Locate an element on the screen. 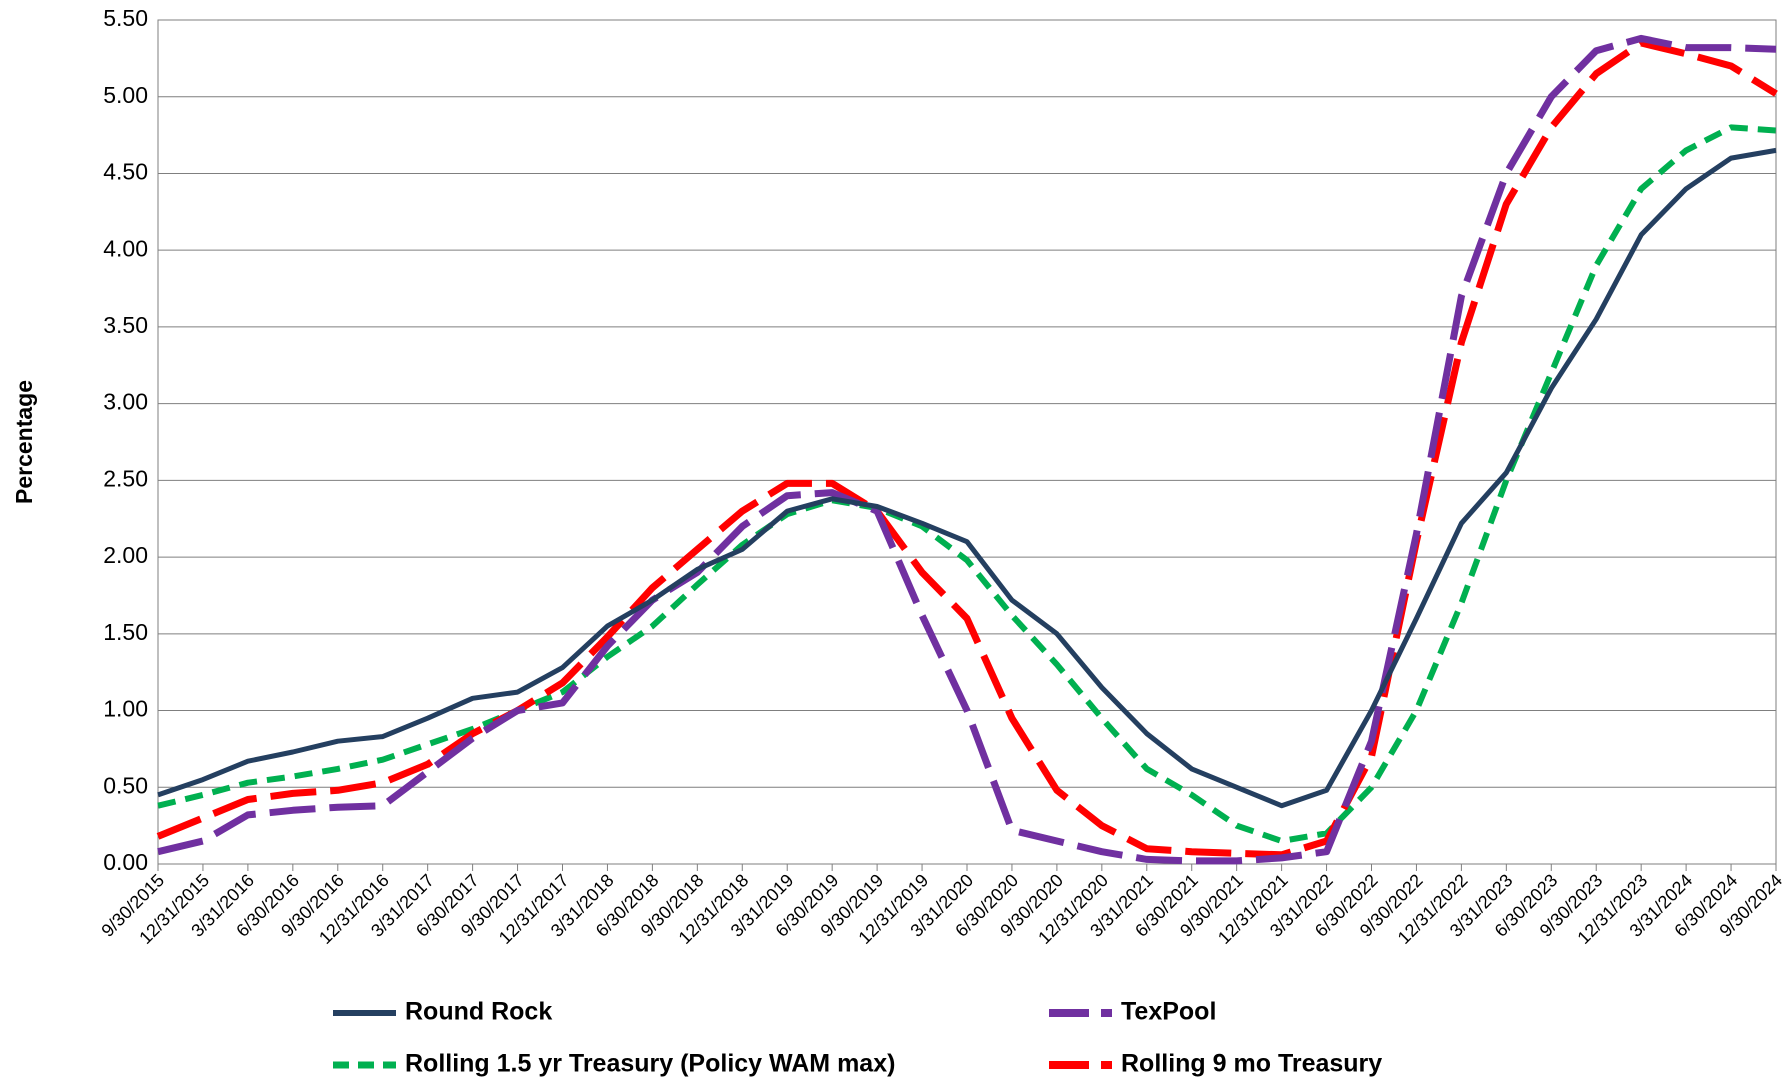  legend-label: TexPool is located at coordinates (1168, 1012).